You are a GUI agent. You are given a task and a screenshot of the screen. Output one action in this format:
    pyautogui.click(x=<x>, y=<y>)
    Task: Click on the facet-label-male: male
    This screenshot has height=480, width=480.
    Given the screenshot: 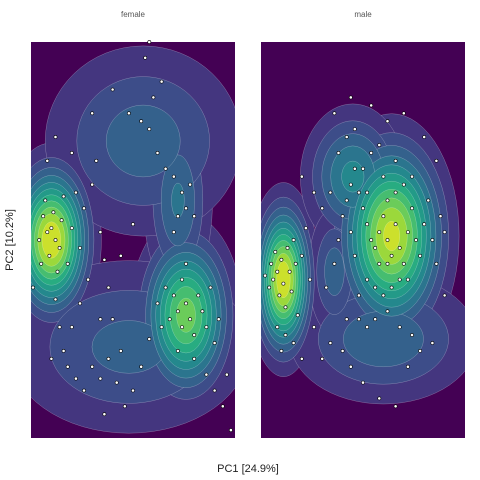 What is the action you would take?
    pyautogui.click(x=363, y=14)
    